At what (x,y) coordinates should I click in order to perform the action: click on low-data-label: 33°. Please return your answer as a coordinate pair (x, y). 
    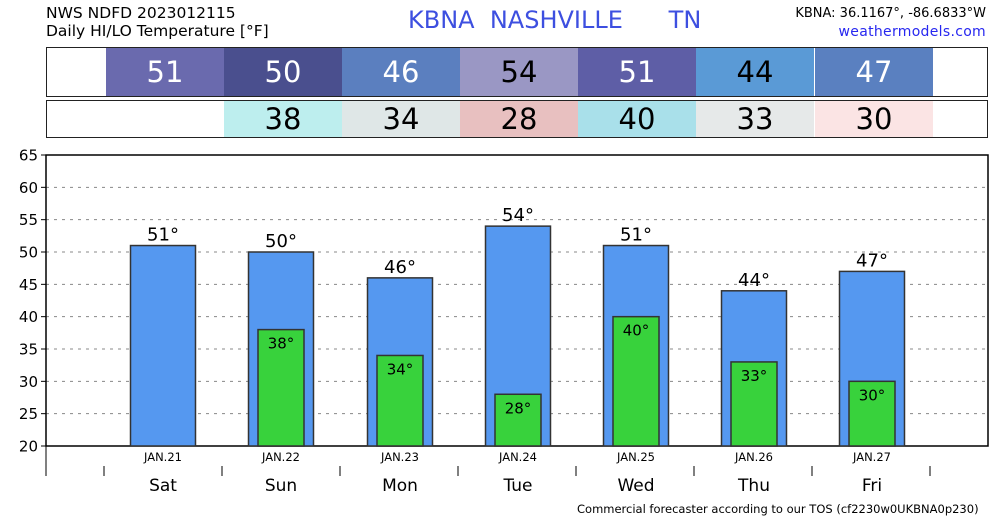
    Looking at the image, I should click on (754, 376).